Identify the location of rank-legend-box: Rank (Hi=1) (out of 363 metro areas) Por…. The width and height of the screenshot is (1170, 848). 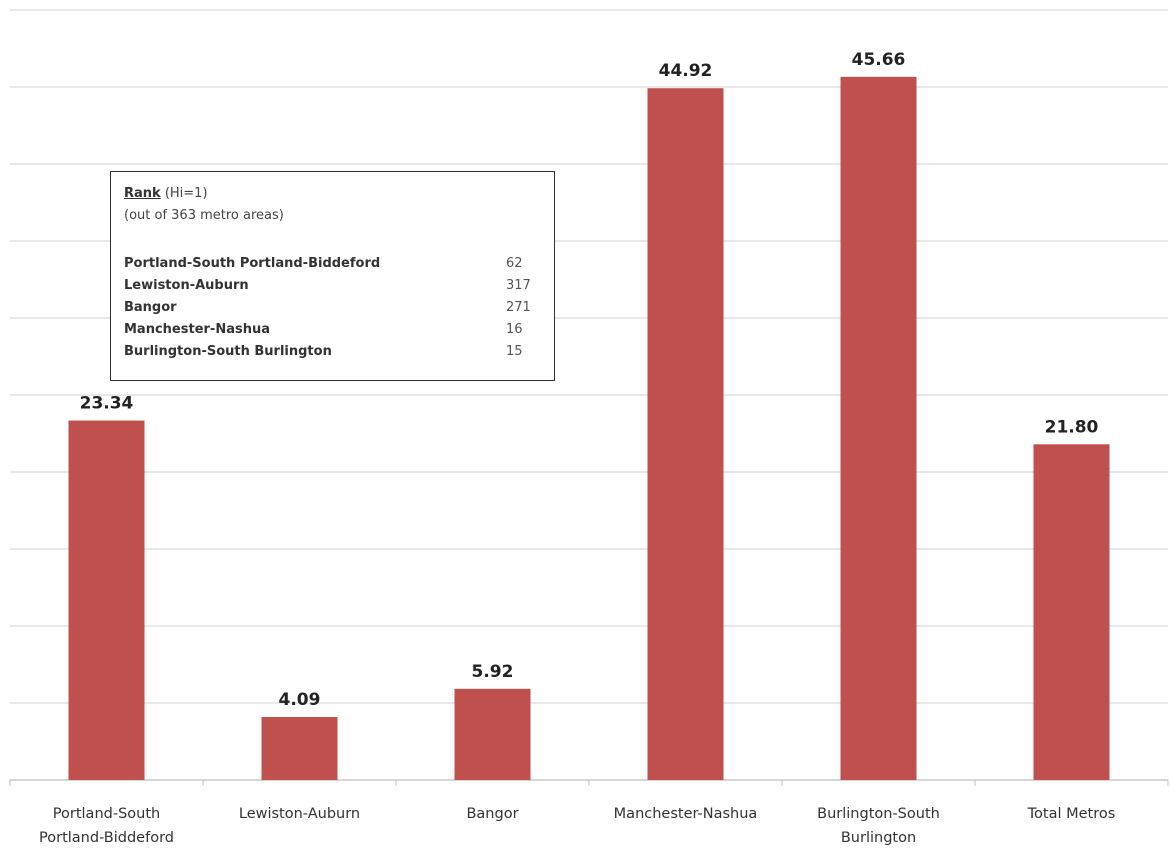
(332, 276).